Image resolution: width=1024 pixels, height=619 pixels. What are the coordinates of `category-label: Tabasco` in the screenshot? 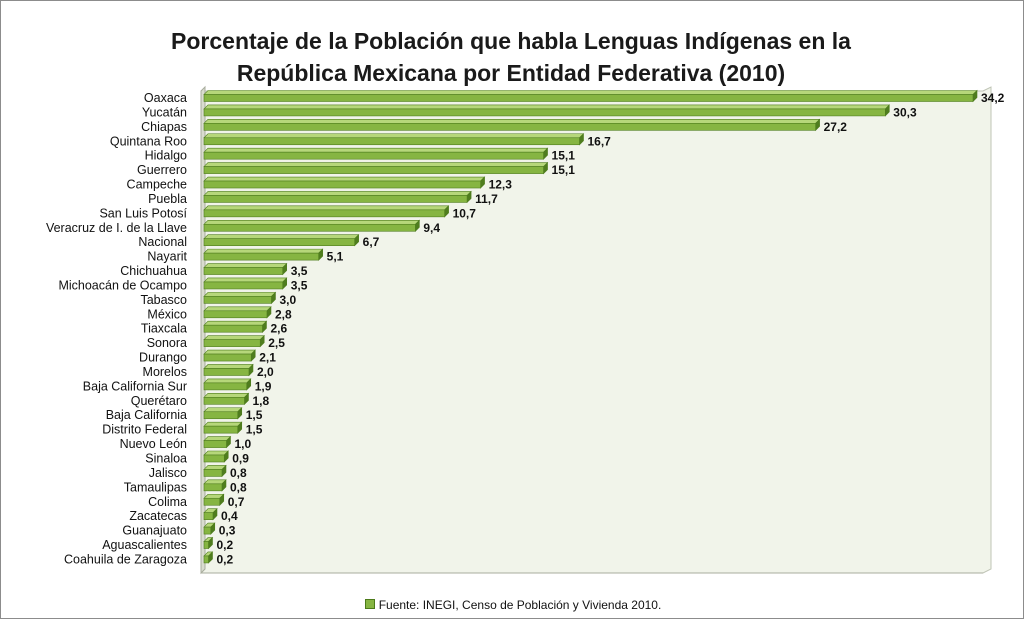 It's located at (163, 300).